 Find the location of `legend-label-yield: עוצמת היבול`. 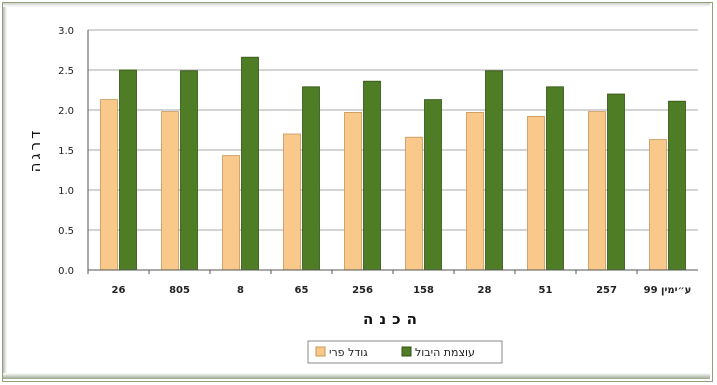

legend-label-yield: עוצמת היבול is located at coordinates (445, 352).